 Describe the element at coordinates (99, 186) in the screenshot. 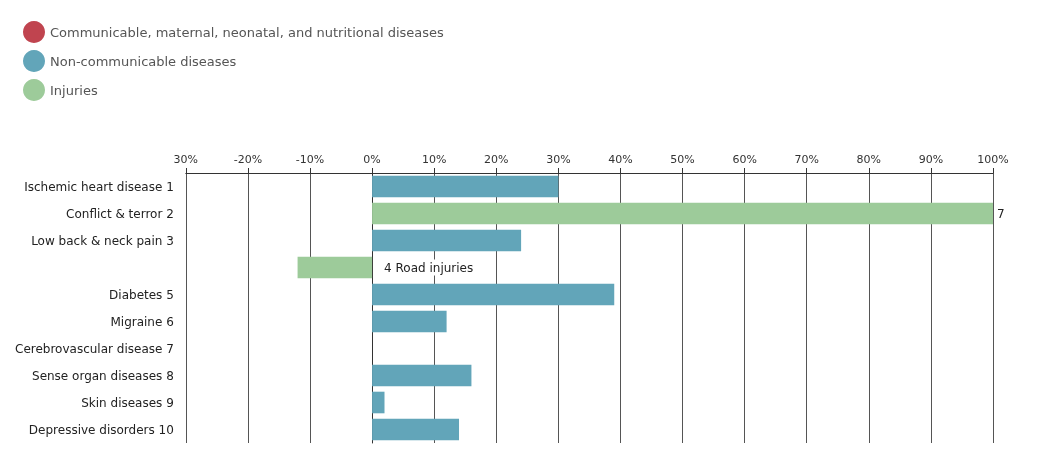

I see `y-tick-label: Ischemic heart disease 1` at that location.